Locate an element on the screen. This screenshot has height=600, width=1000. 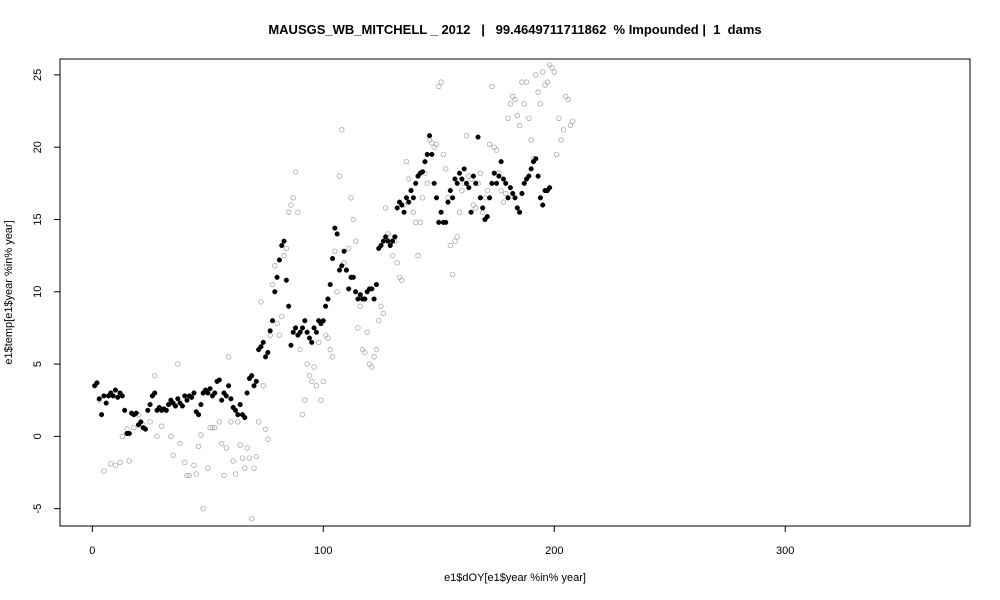
y-tick-label: 20 is located at coordinates (38, 147).